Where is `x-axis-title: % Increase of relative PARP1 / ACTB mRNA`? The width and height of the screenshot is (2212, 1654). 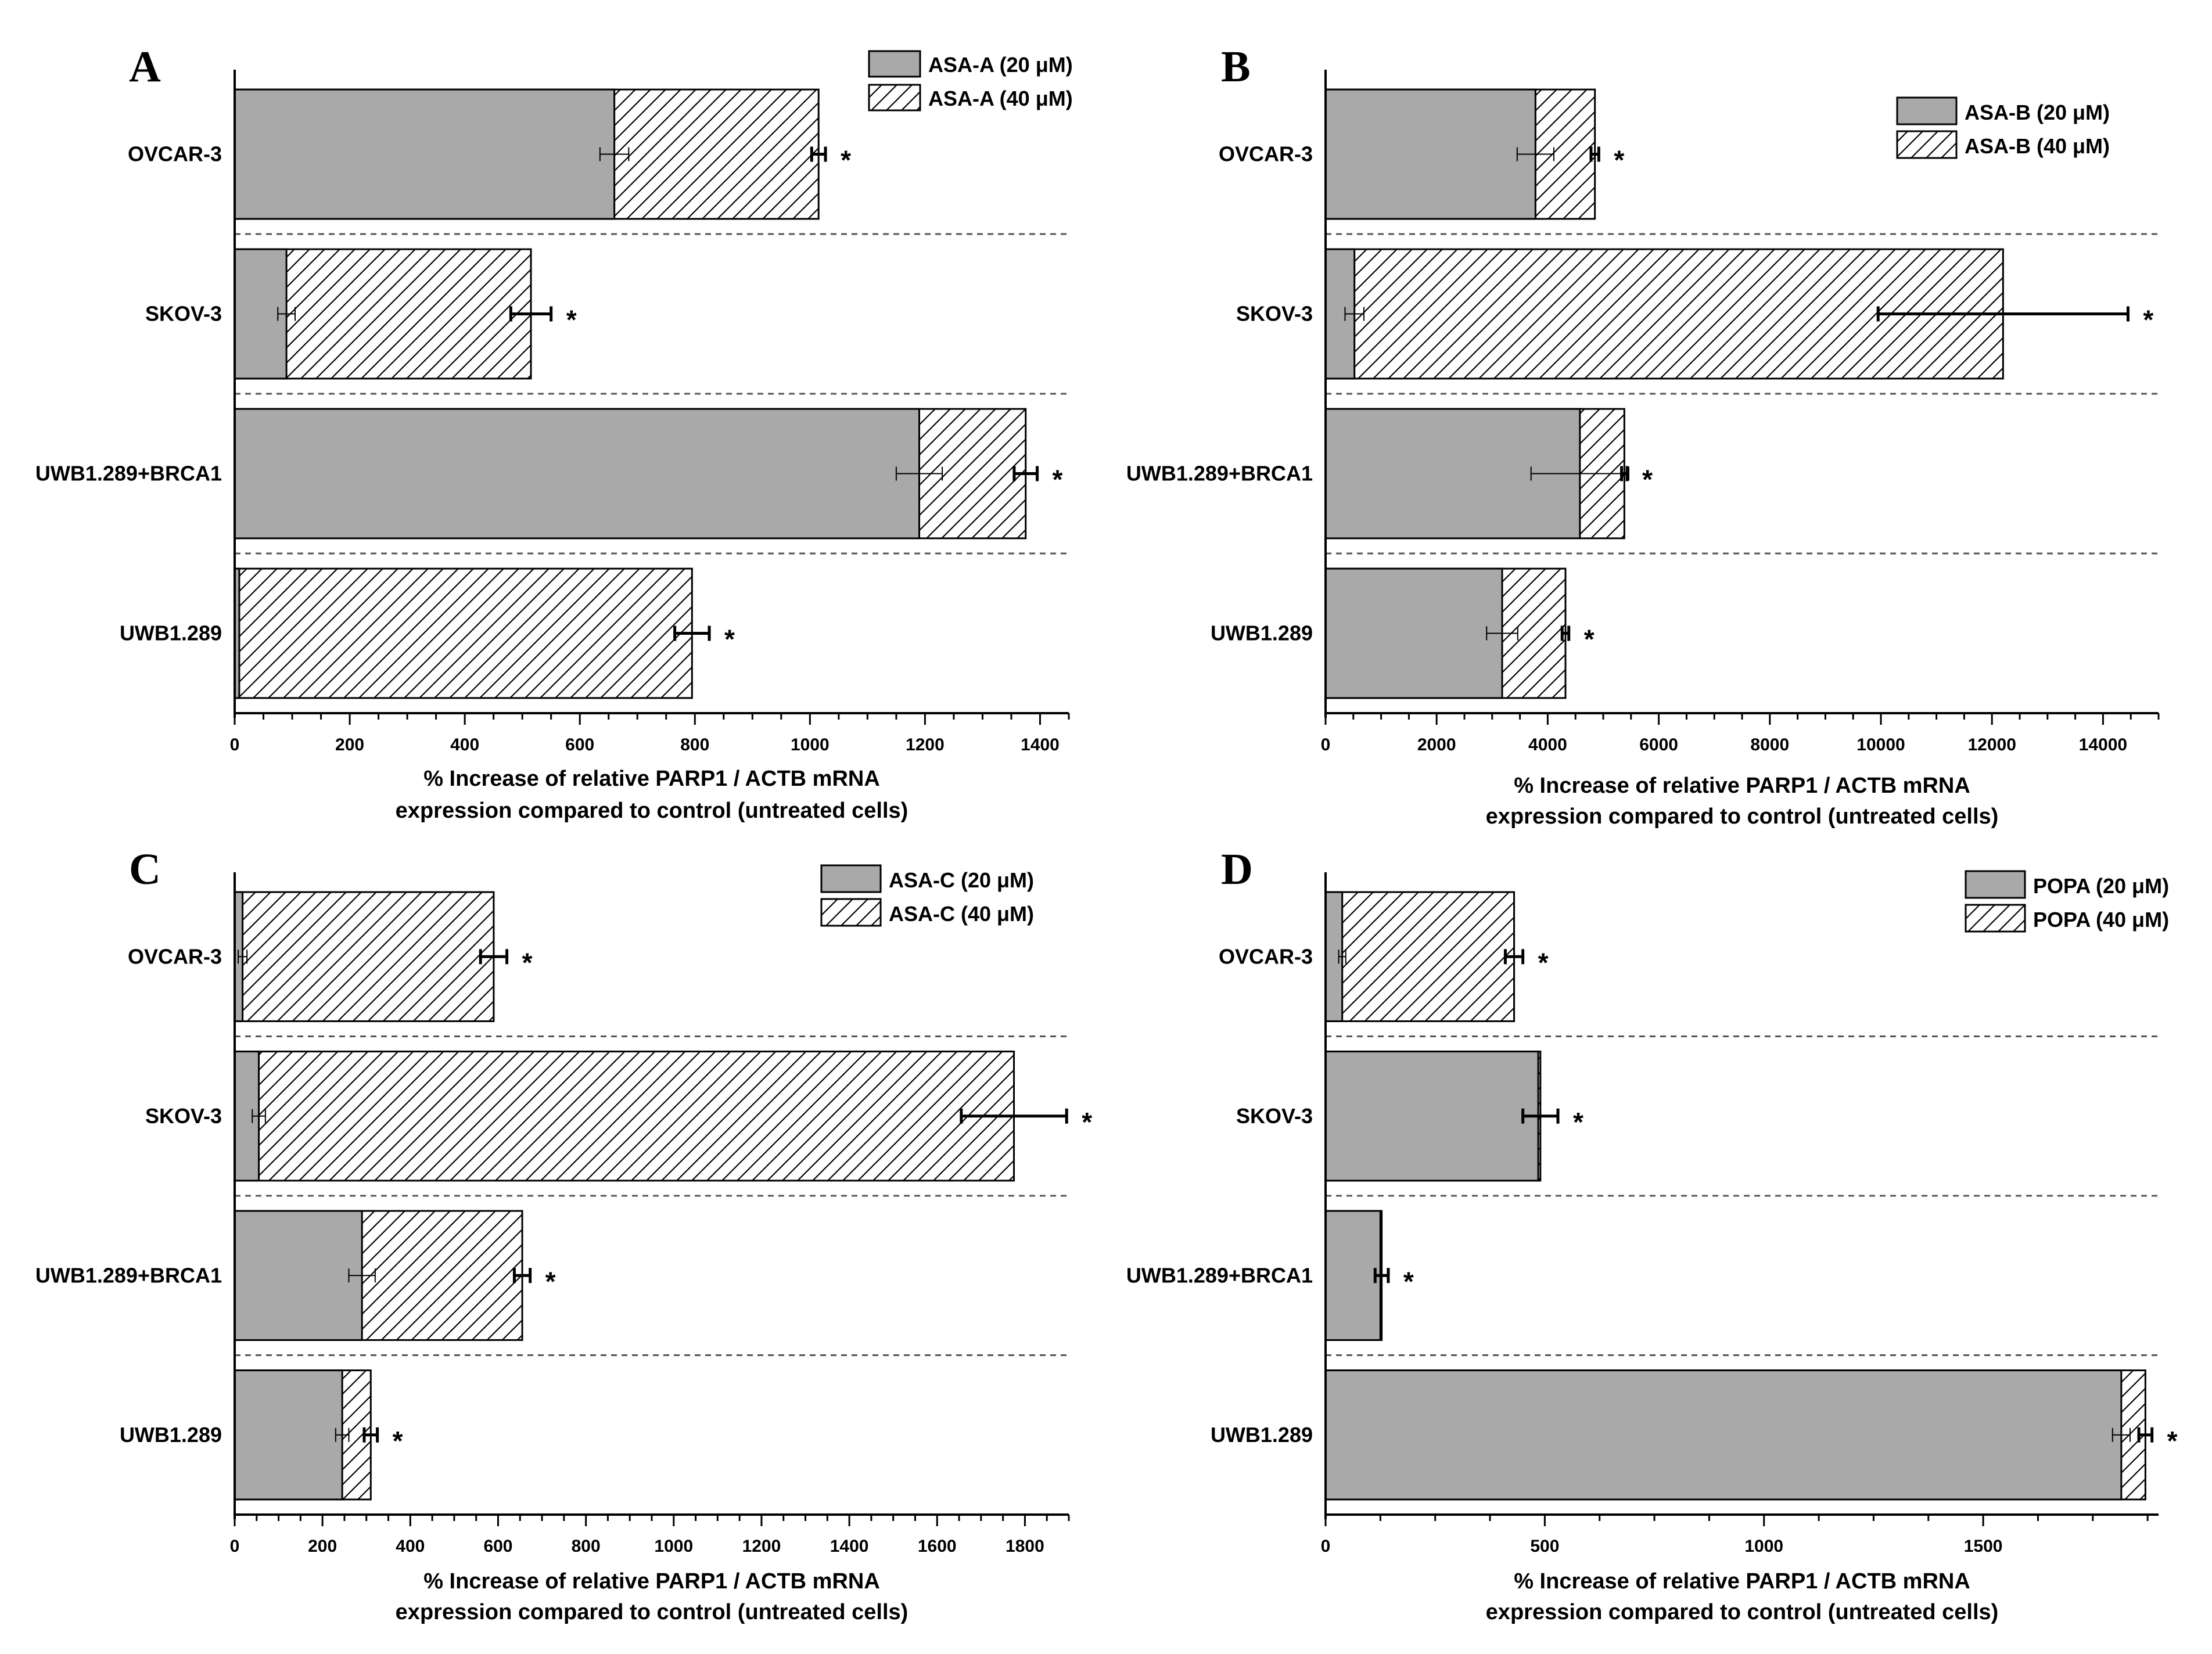
x-axis-title: % Increase of relative PARP1 / ACTB mRNA is located at coordinates (652, 1581).